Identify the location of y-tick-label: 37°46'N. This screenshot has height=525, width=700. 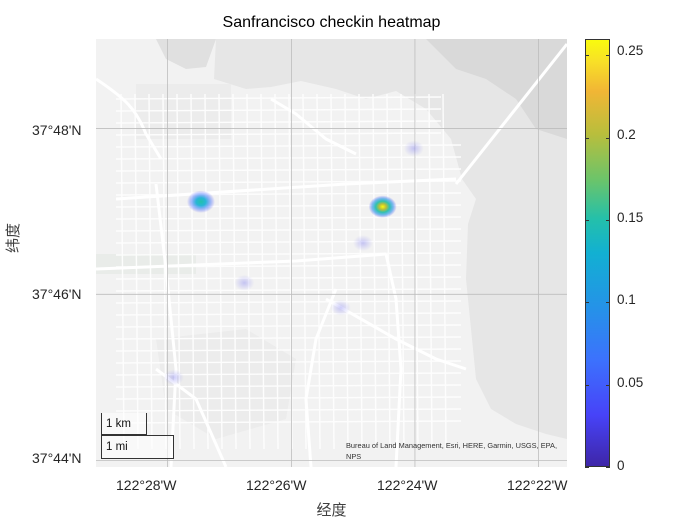
(57, 294).